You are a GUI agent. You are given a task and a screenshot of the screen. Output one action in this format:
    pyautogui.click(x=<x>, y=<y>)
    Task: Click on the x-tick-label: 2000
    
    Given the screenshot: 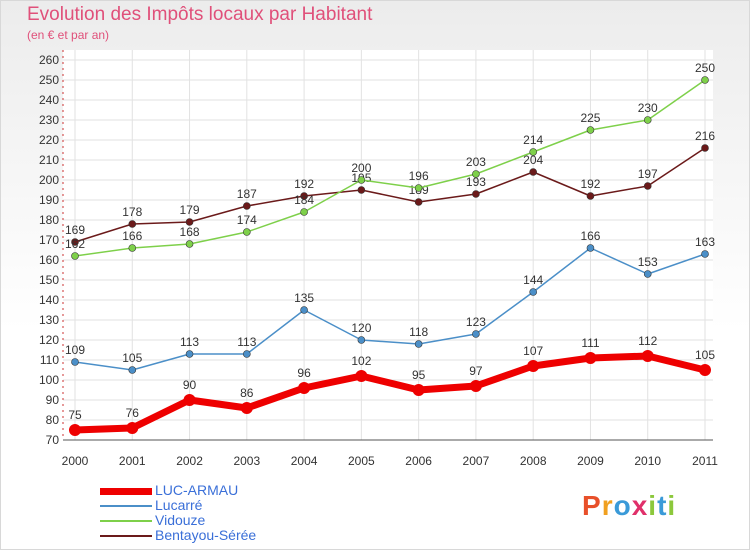 What is the action you would take?
    pyautogui.click(x=75, y=461)
    